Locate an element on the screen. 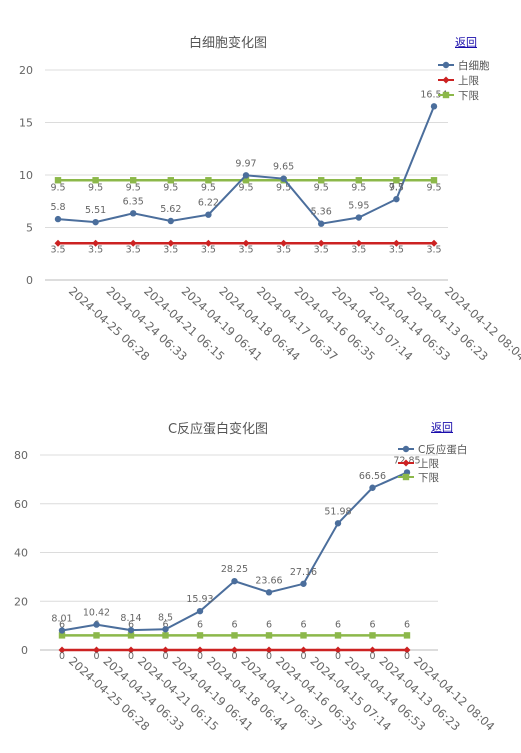 The height and width of the screenshot is (753, 521). data-label: 51.98 is located at coordinates (337, 511).